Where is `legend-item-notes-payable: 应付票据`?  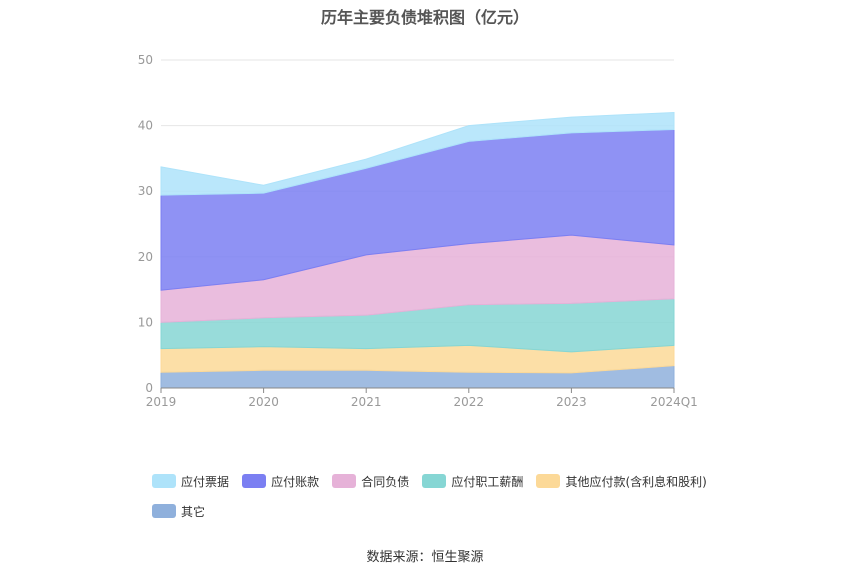
legend-item-notes-payable: 应付票据 is located at coordinates (190, 481).